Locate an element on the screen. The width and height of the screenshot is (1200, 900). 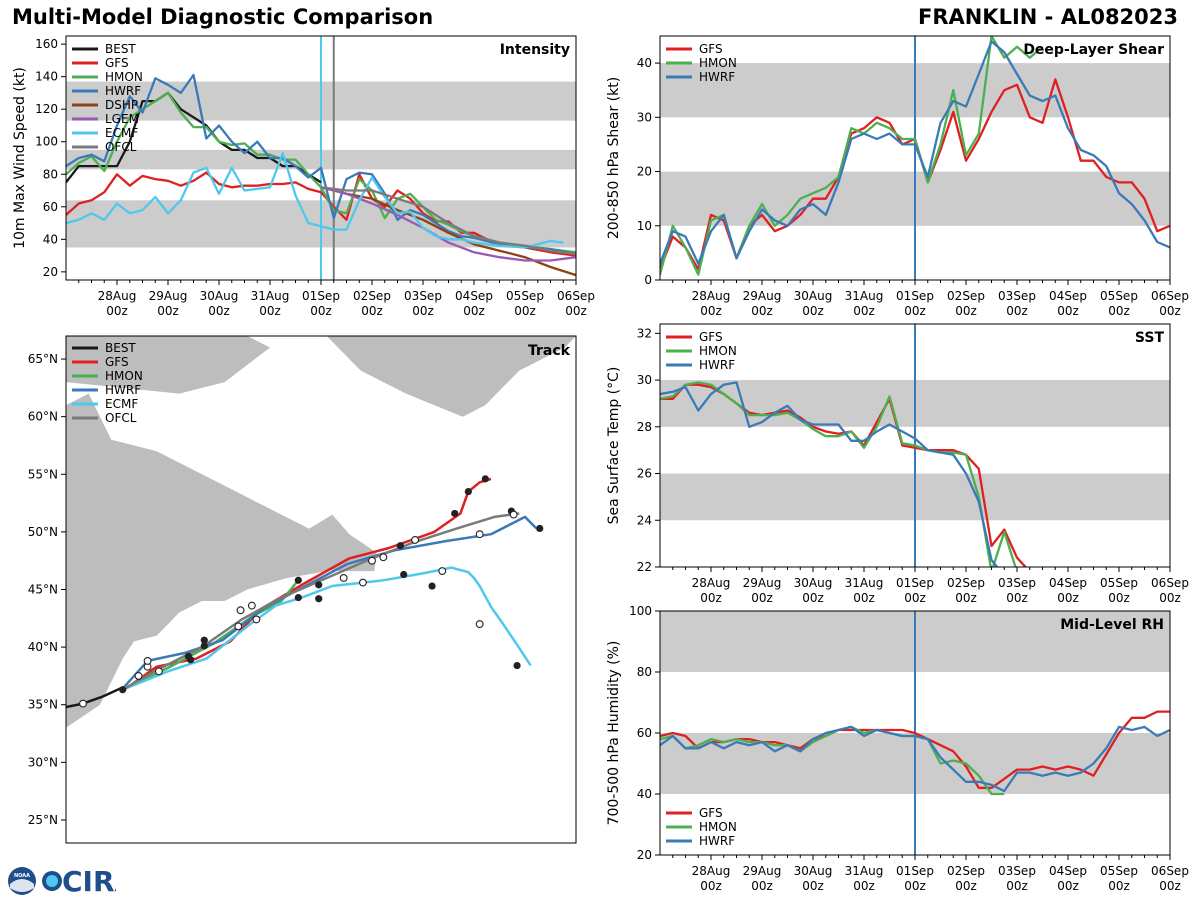
y-tick-label: 60 is located at coordinates (50, 207).